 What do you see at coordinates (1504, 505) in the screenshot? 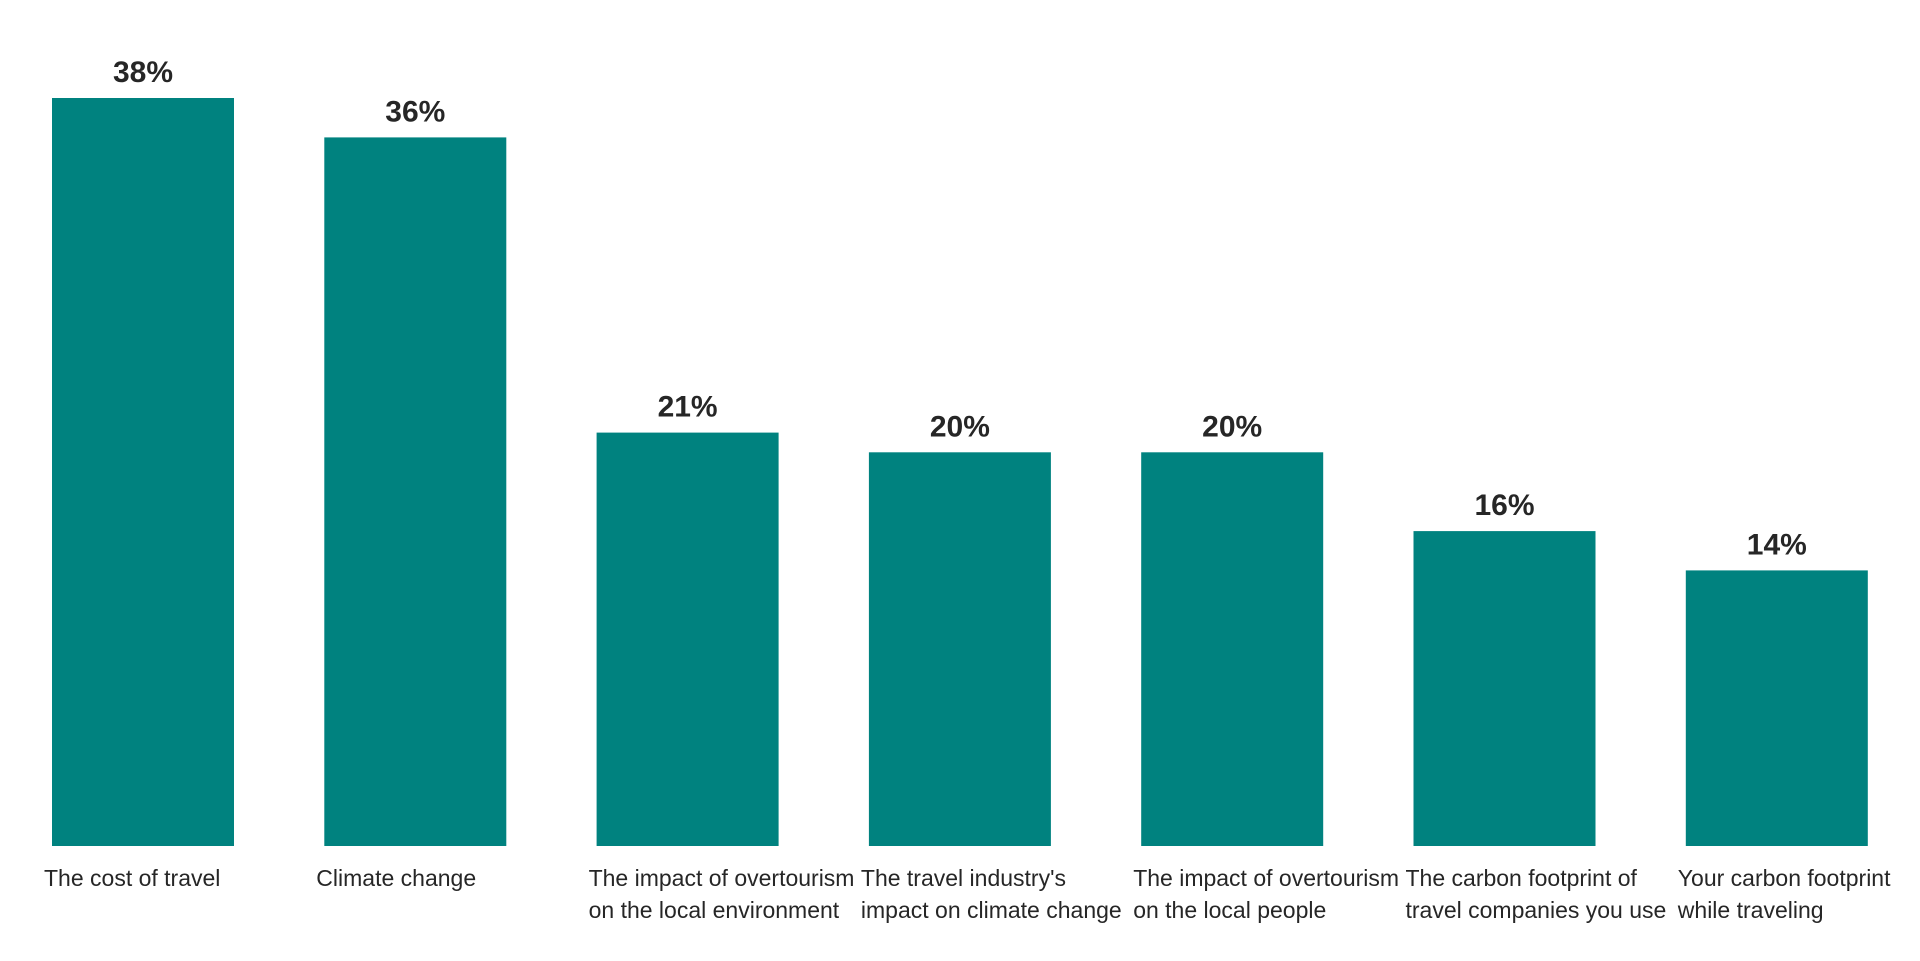
I see `bar-value-label: 16%` at bounding box center [1504, 505].